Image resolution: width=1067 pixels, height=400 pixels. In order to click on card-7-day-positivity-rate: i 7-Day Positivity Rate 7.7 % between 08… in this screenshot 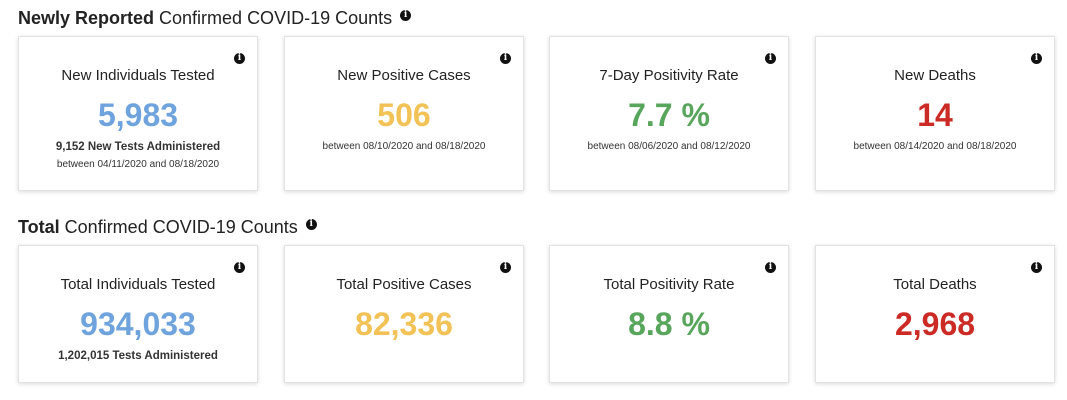, I will do `click(669, 113)`.